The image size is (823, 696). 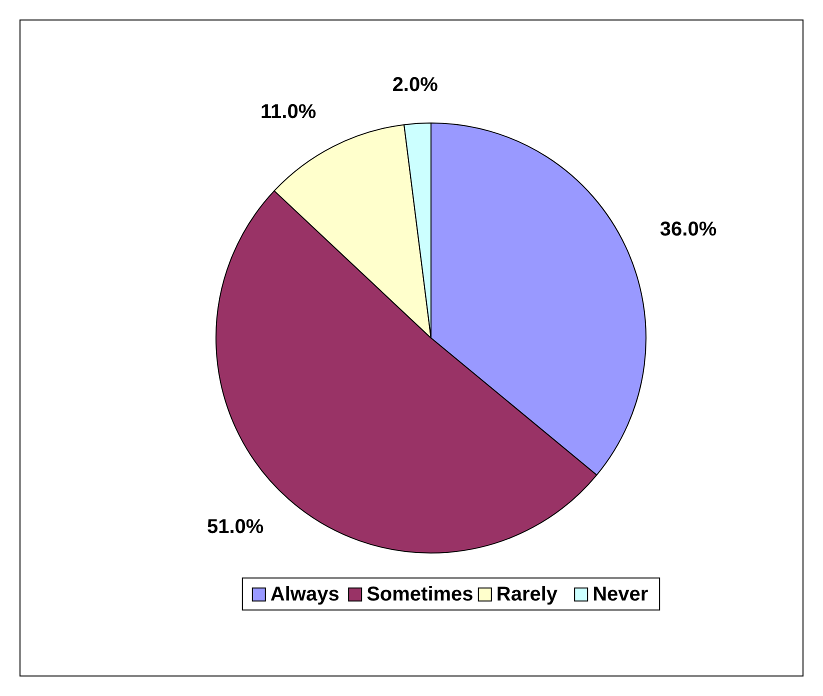 What do you see at coordinates (420, 594) in the screenshot?
I see `legend-label: Sometimes` at bounding box center [420, 594].